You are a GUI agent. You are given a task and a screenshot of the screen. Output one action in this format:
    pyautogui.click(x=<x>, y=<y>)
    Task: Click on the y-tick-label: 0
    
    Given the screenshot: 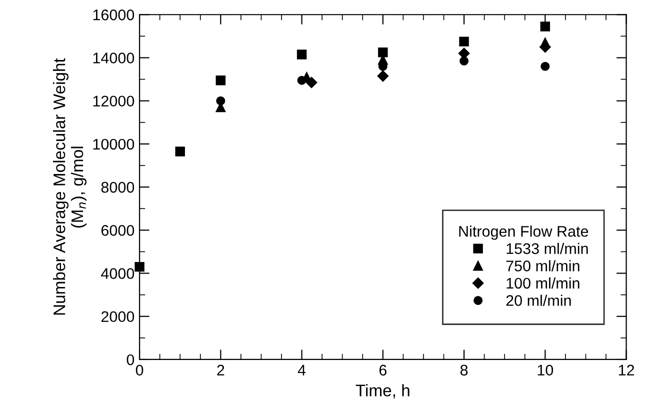 What is the action you would take?
    pyautogui.click(x=130, y=360)
    